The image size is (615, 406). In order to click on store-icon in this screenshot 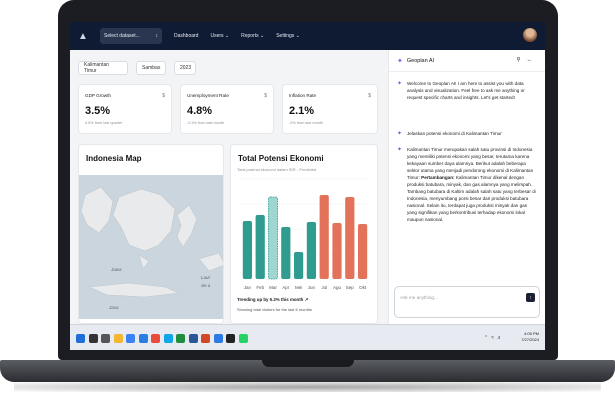, I will do `click(130, 338)`.